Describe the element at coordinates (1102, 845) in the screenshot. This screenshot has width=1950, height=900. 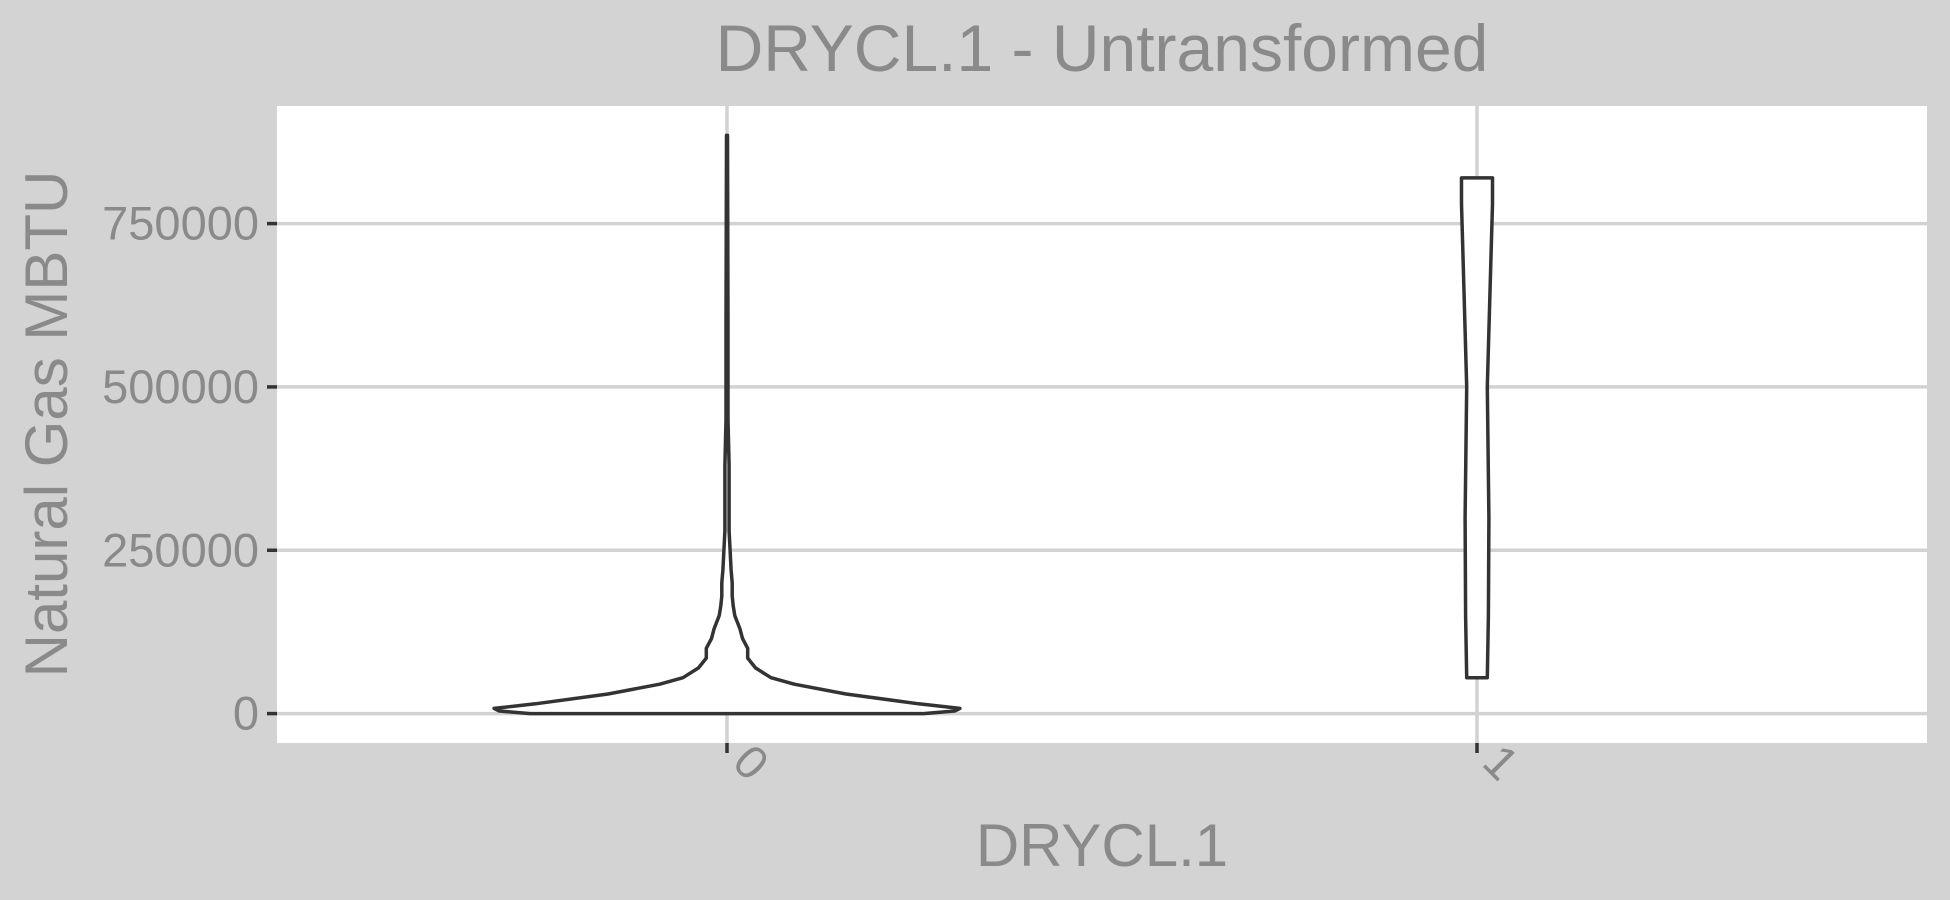
I see `x-axis-title: DRYCL.1` at that location.